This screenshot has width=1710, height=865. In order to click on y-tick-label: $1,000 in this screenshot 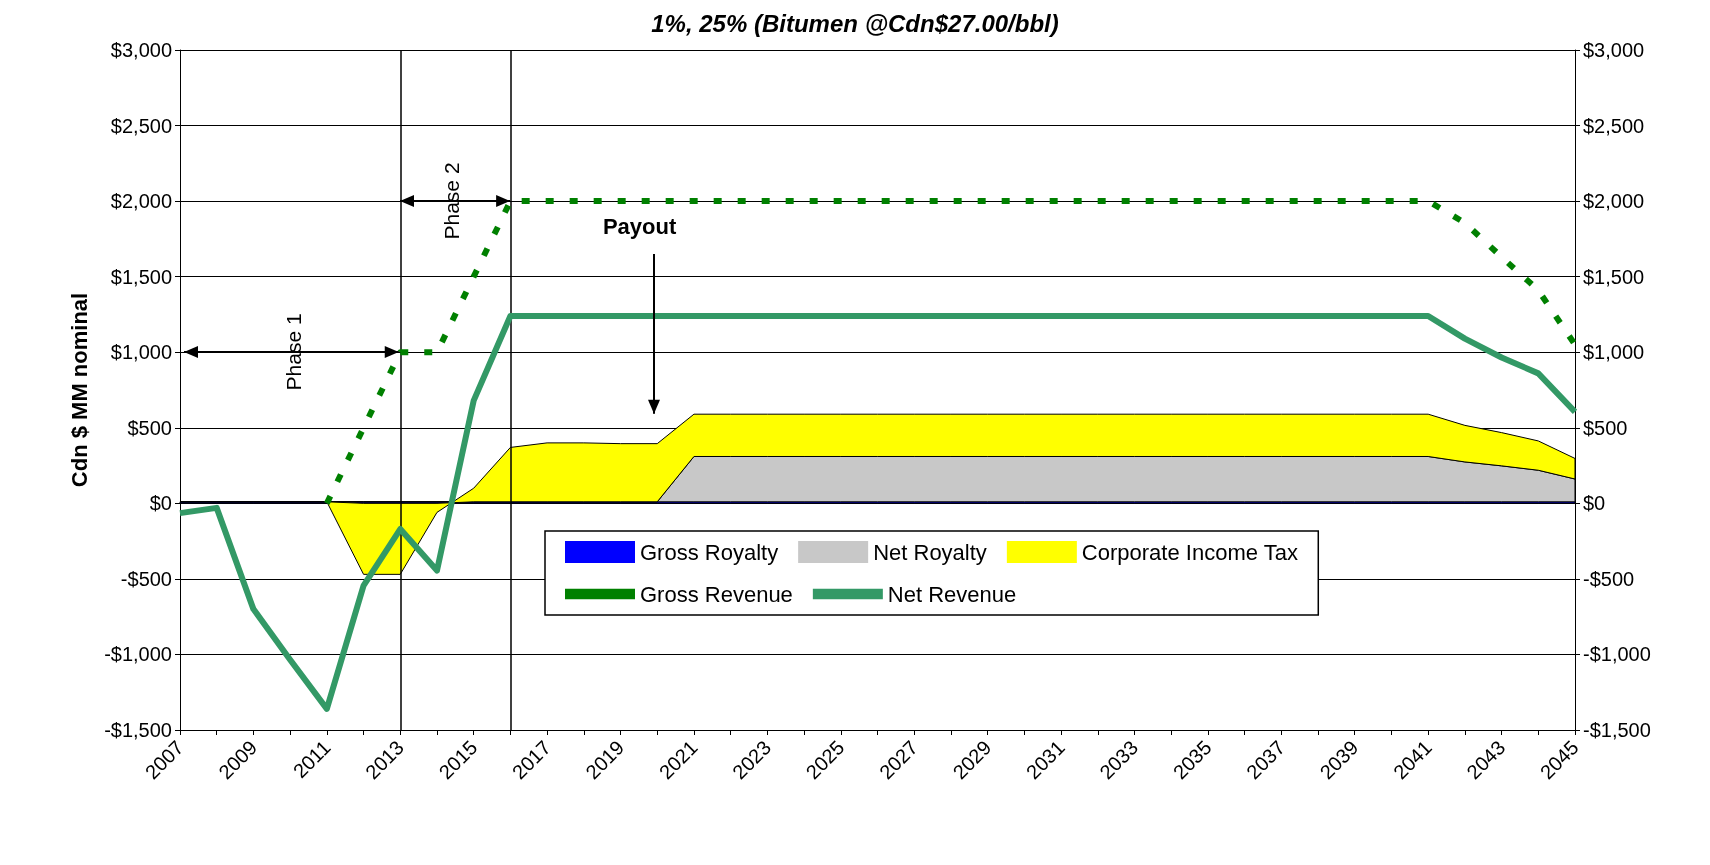, I will do `click(141, 352)`.